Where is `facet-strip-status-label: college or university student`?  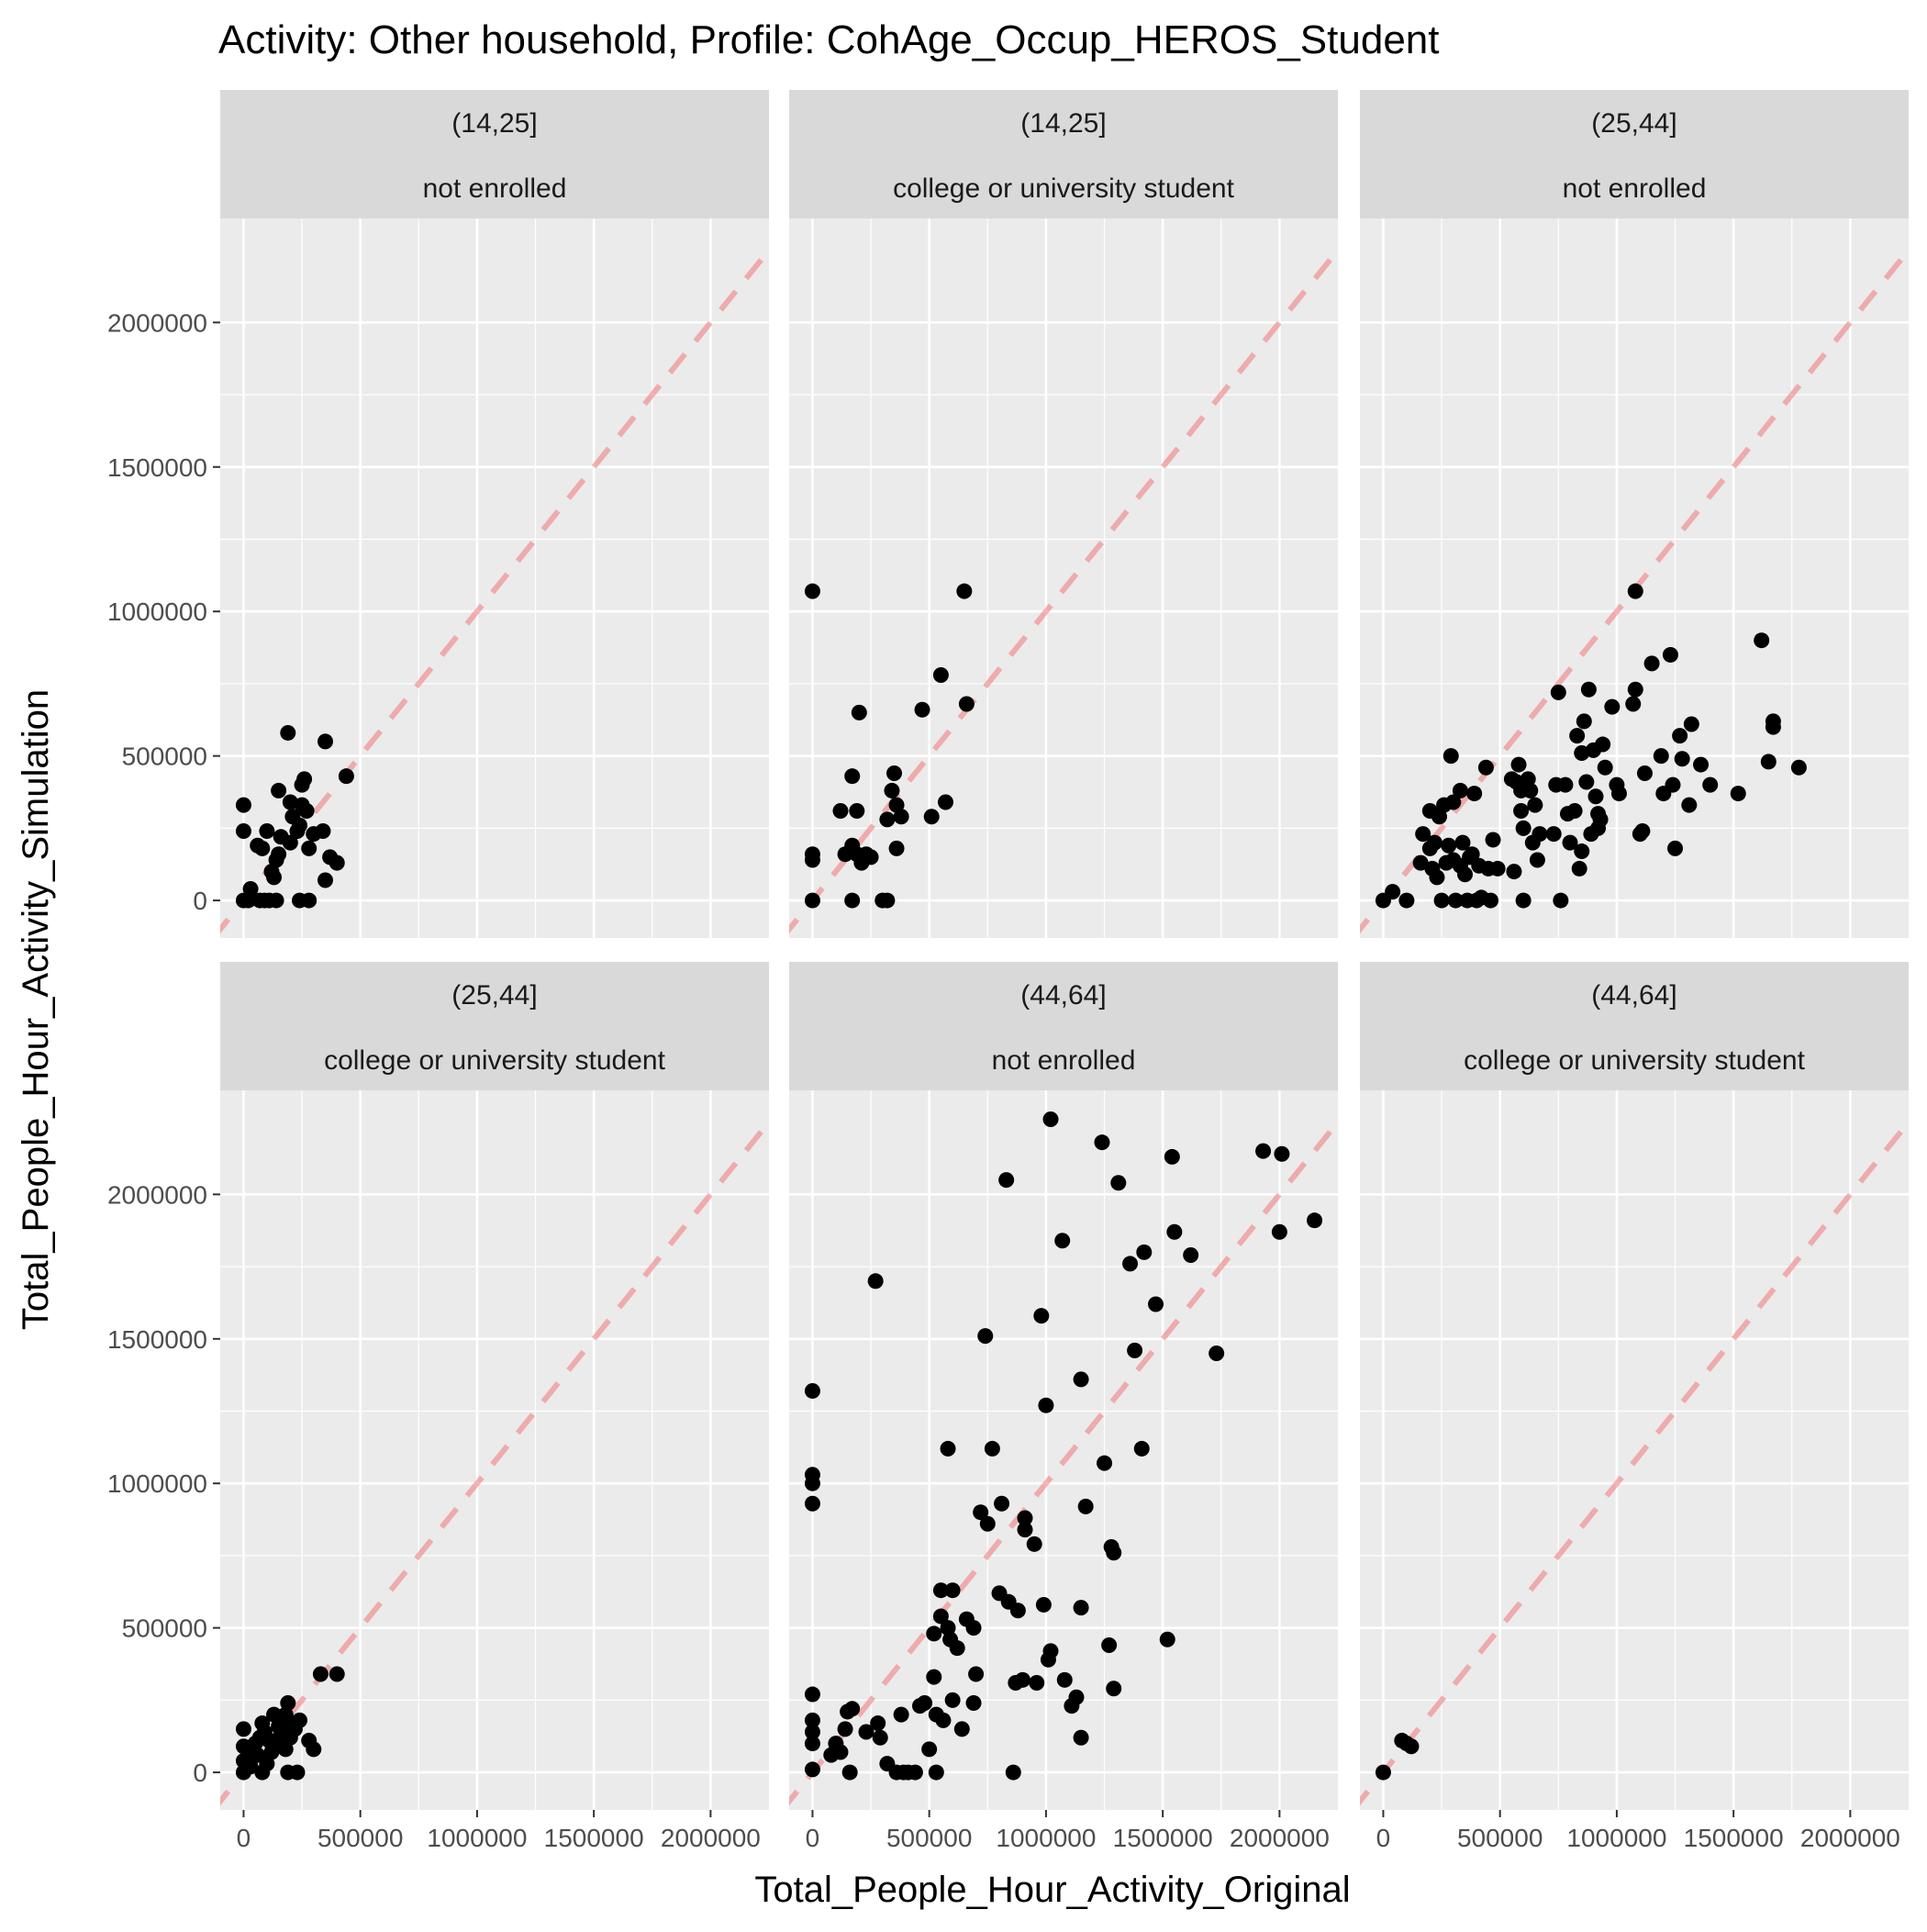
facet-strip-status-label: college or university student is located at coordinates (1064, 188).